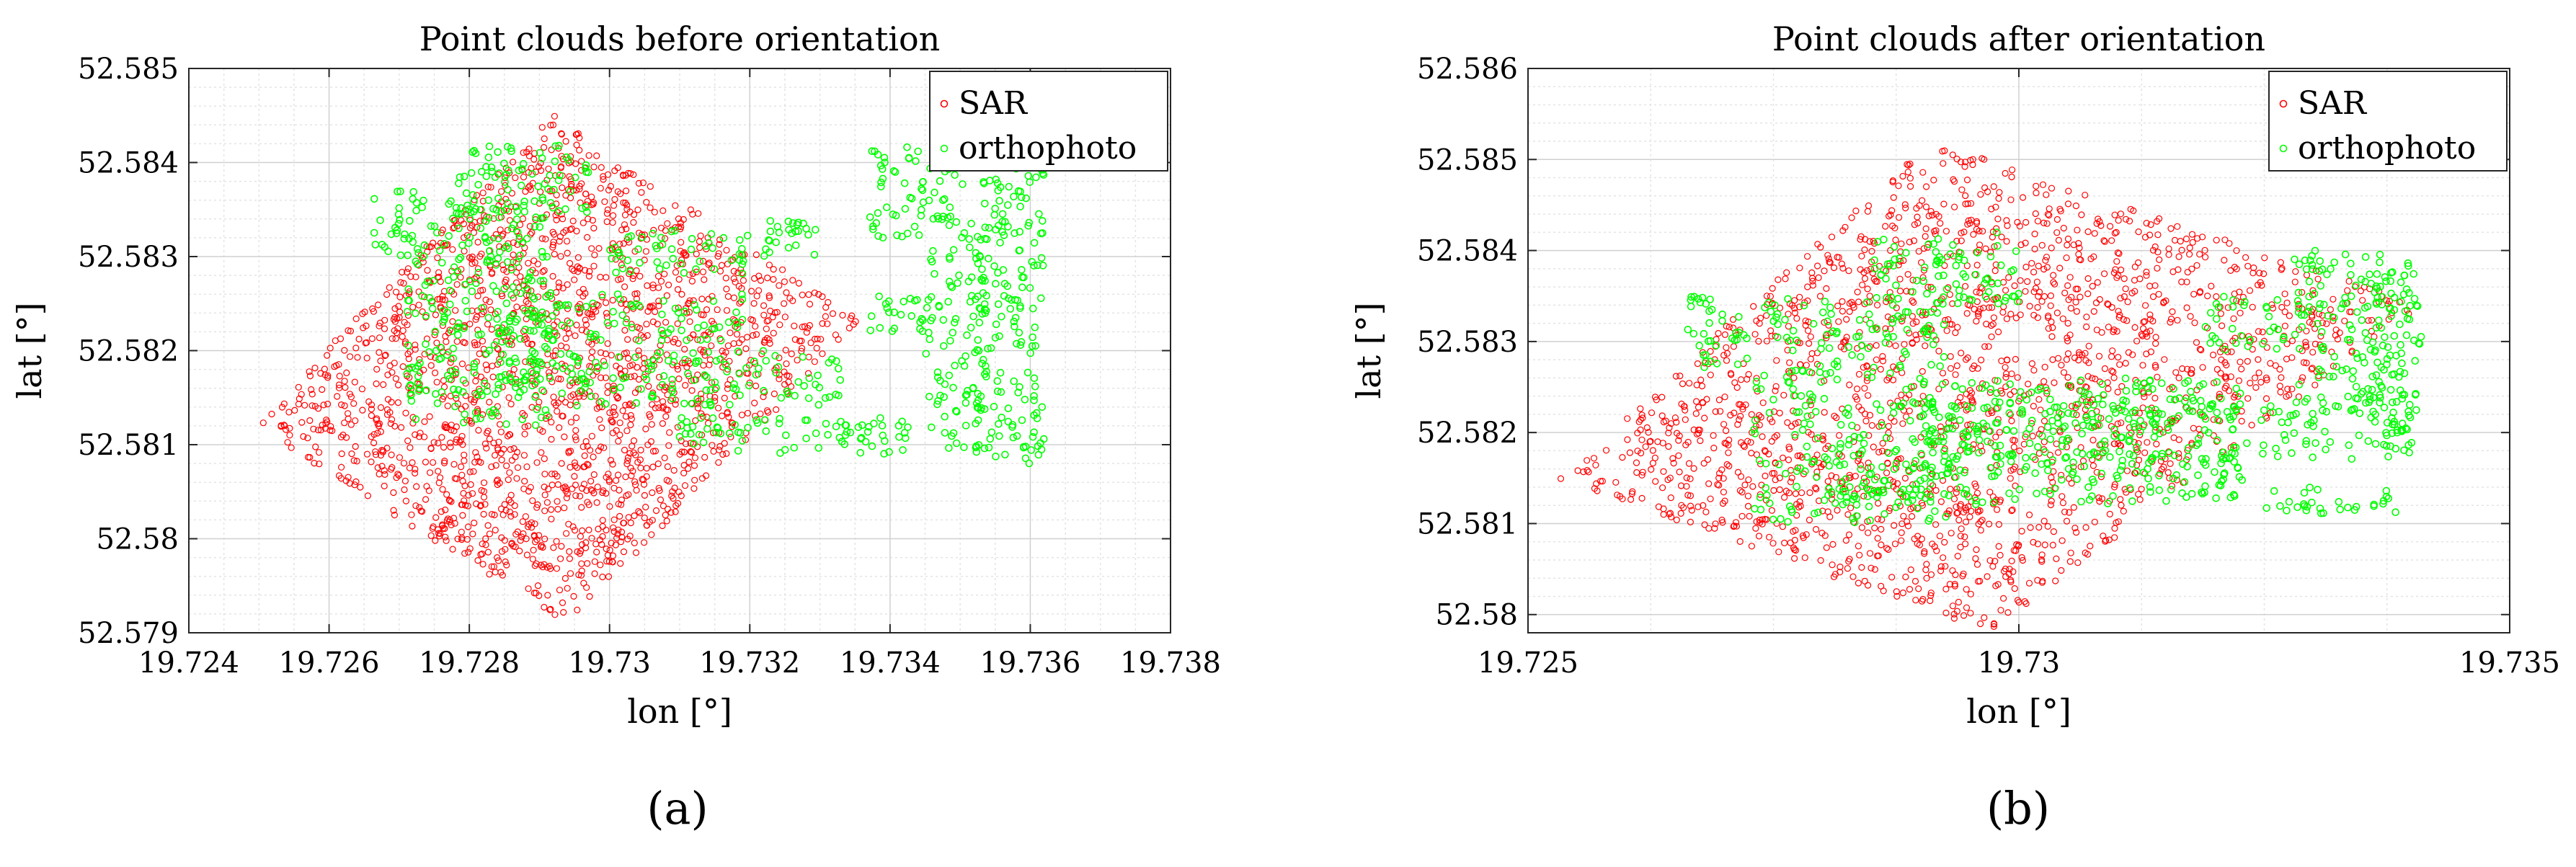 Image resolution: width=2576 pixels, height=867 pixels. Describe the element at coordinates (128, 163) in the screenshot. I see `y-tick-label: 52.584` at that location.